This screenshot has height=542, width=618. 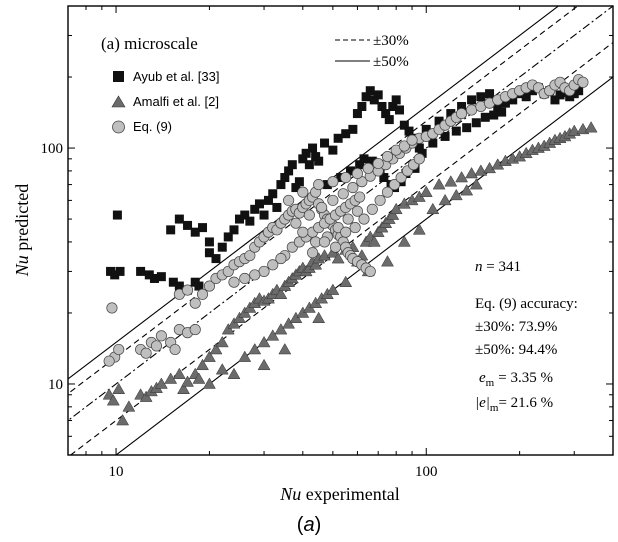 What do you see at coordinates (502, 267) in the screenshot?
I see `n-value: = 341` at bounding box center [502, 267].